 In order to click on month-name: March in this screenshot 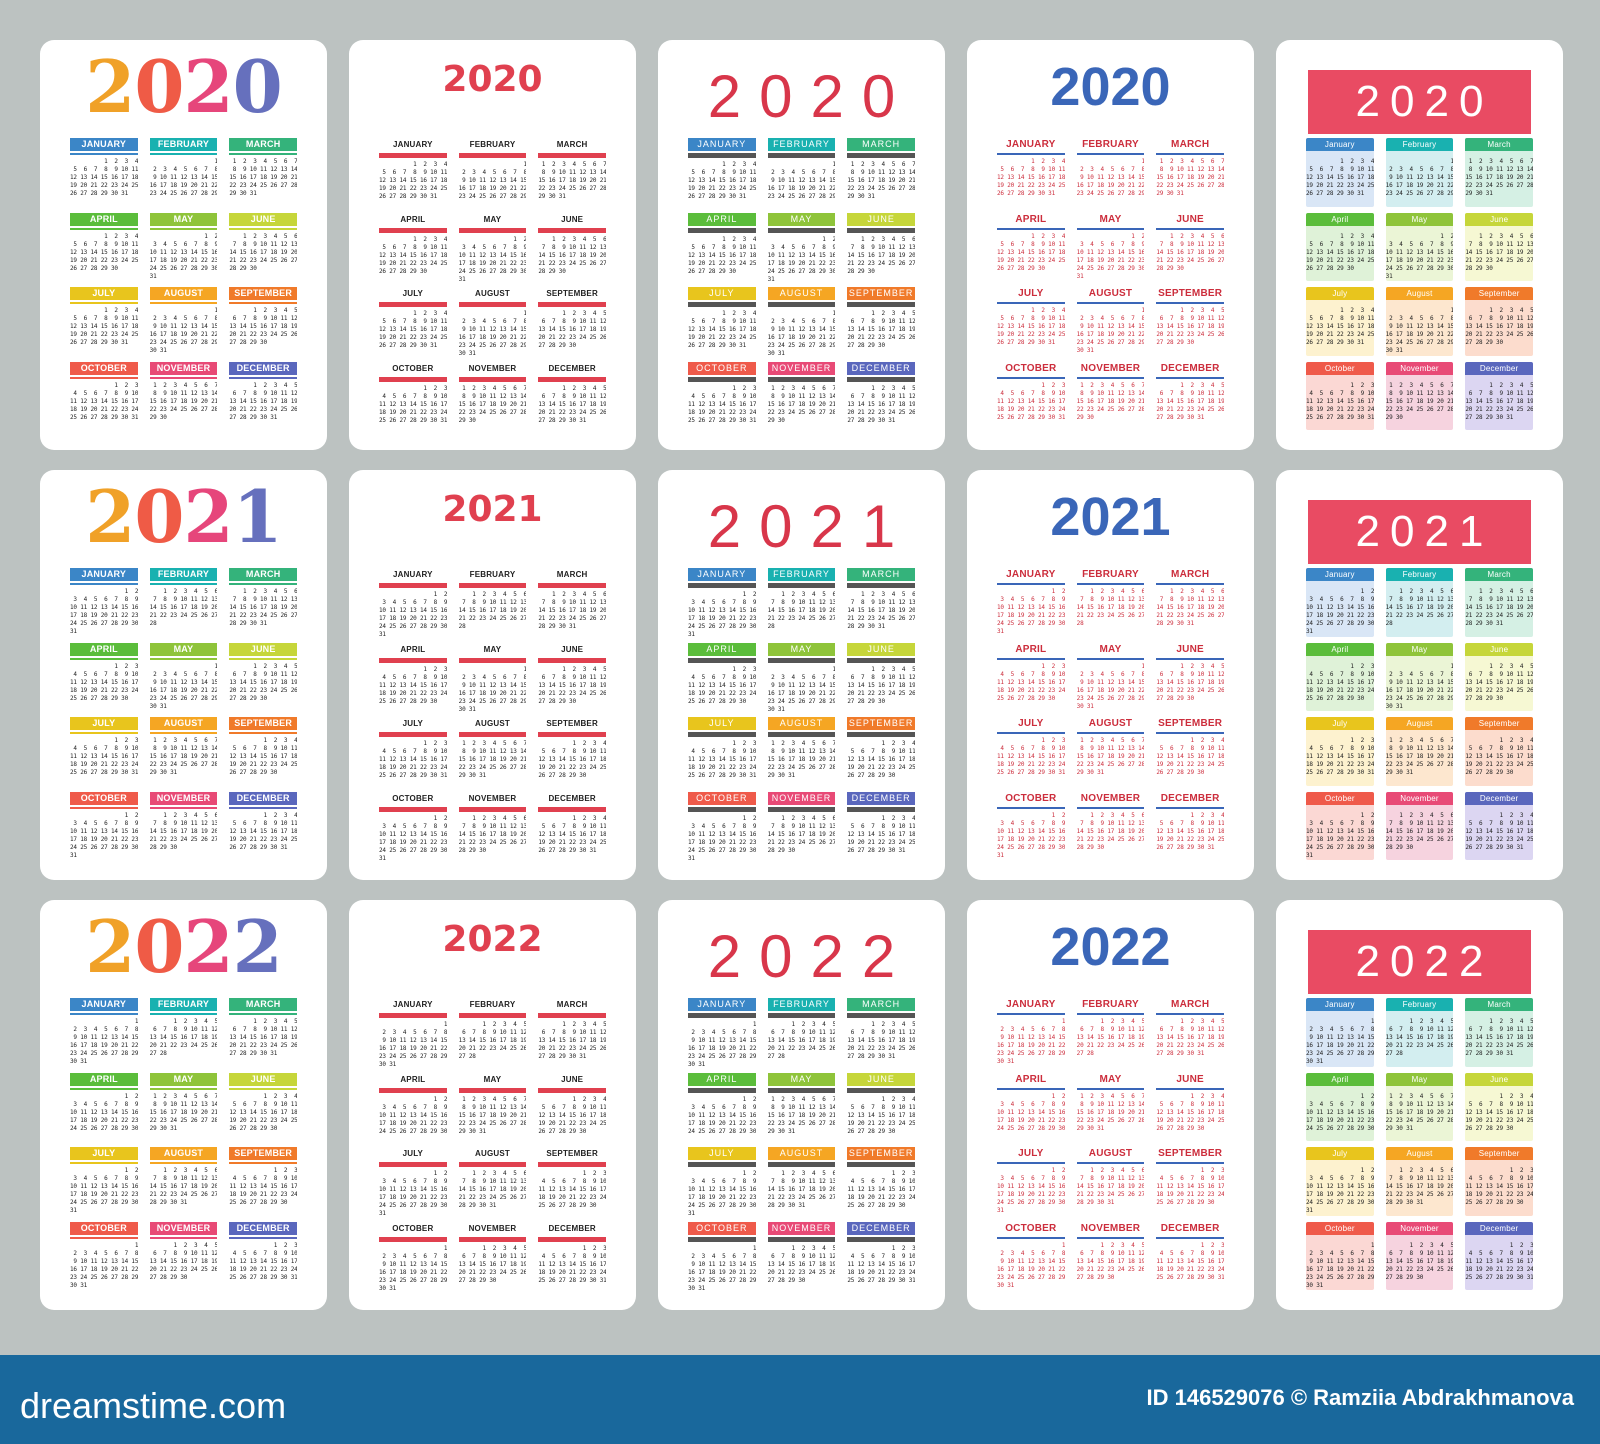, I will do `click(1499, 1004)`.